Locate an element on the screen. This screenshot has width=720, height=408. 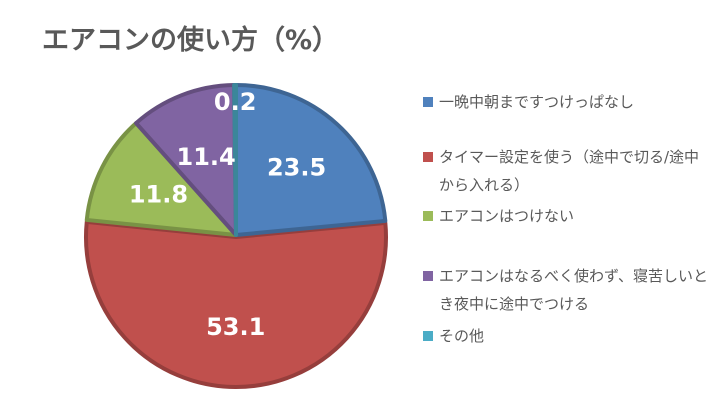
pie-slice-midnight is located at coordinates (186, 160).